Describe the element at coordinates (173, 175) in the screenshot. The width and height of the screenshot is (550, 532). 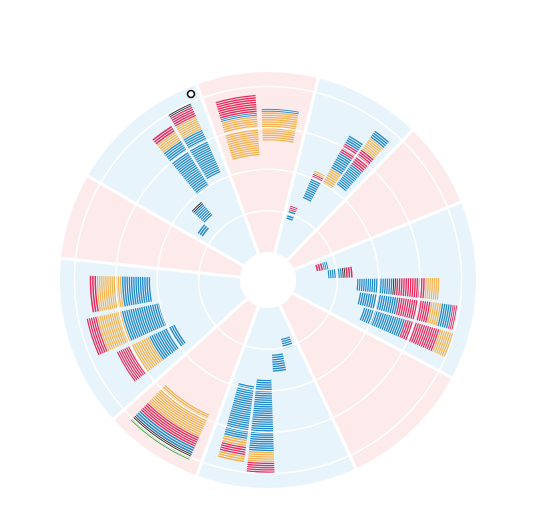
I see `sector-bg-J` at that location.